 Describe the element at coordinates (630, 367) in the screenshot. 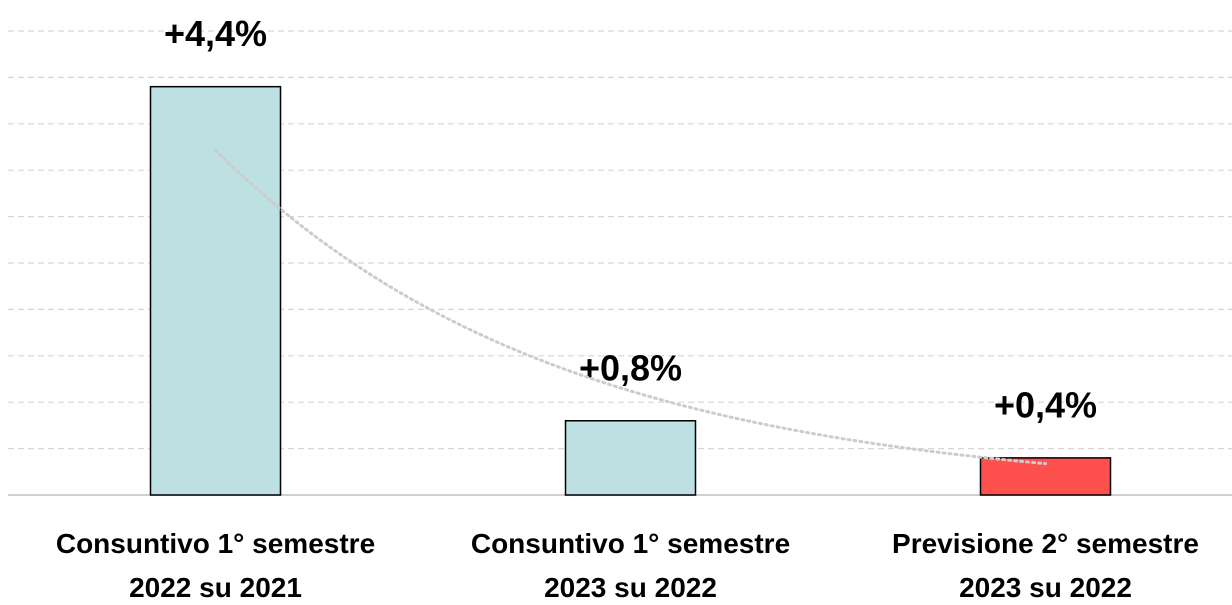

I see `value-label: +0,8%` at that location.